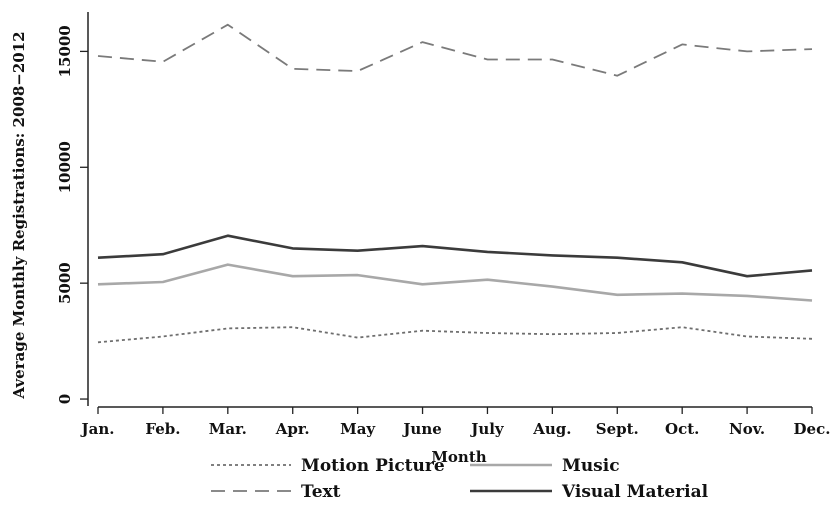  I want to click on x-tick-label: Apr., so click(292, 429).